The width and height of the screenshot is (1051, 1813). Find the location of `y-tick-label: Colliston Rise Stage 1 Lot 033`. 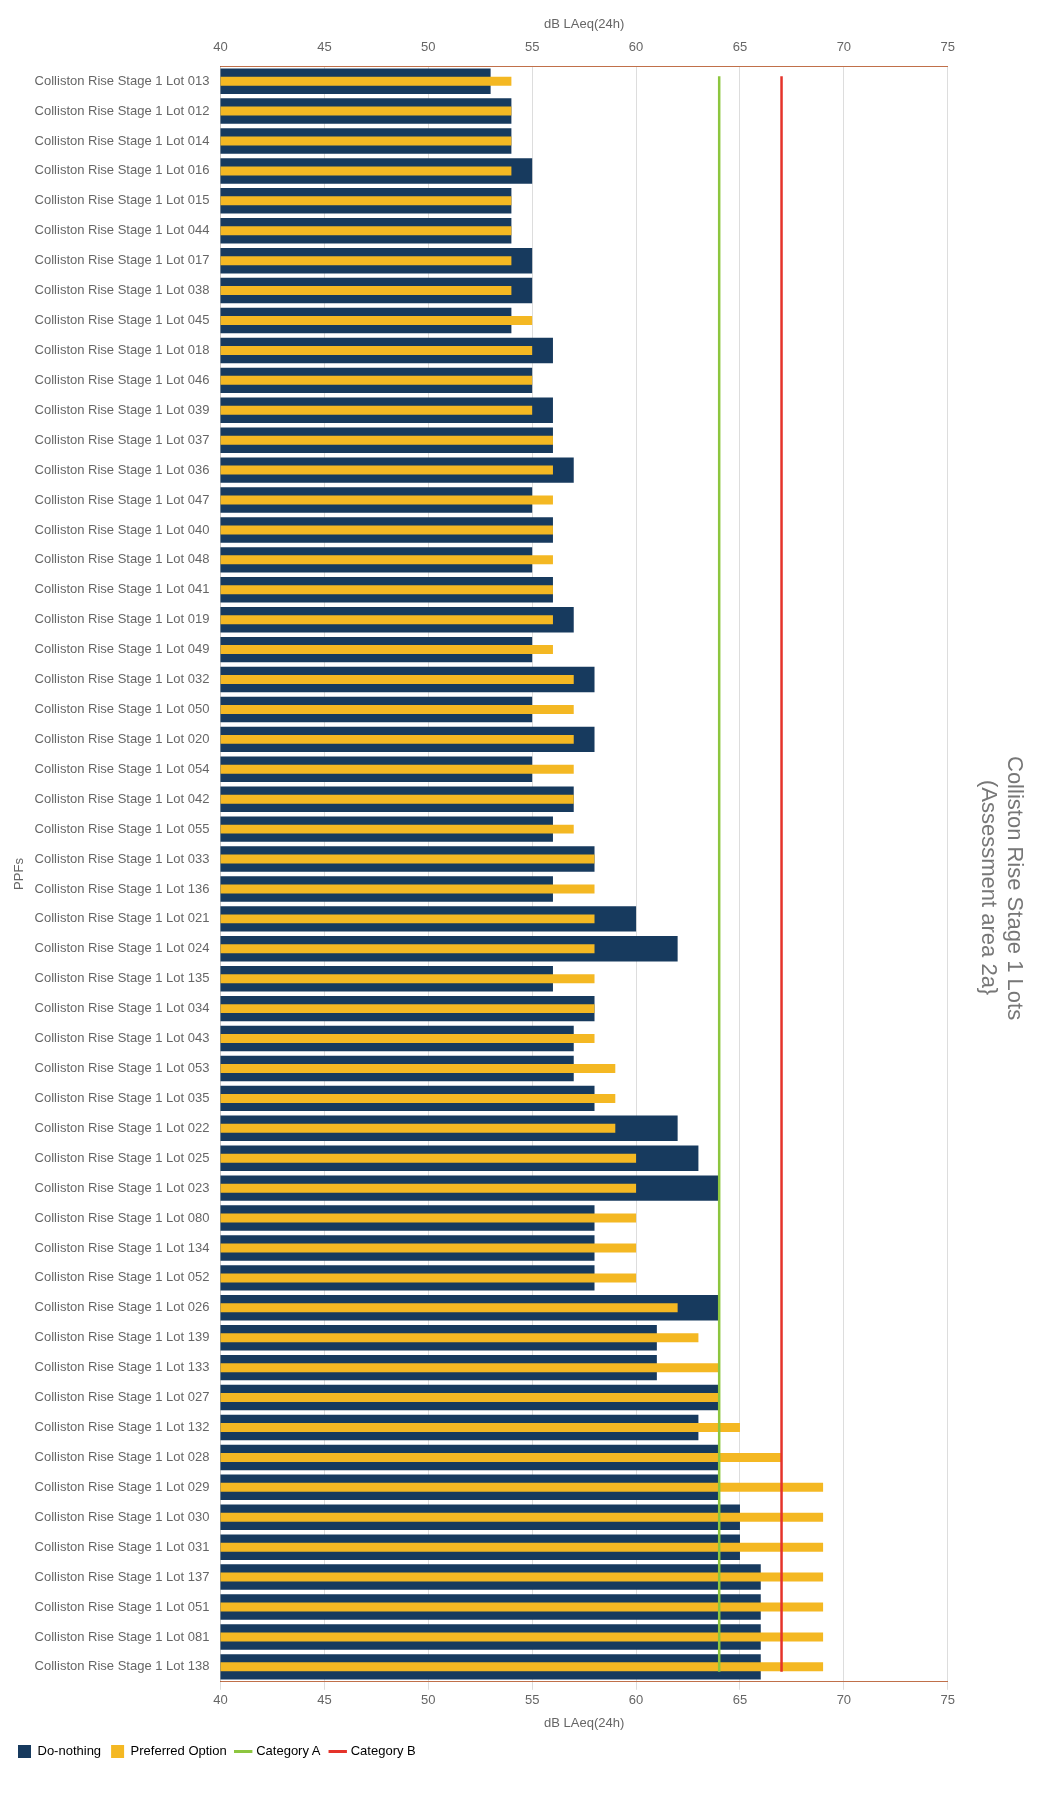

y-tick-label: Colliston Rise Stage 1 Lot 033 is located at coordinates (122, 858).